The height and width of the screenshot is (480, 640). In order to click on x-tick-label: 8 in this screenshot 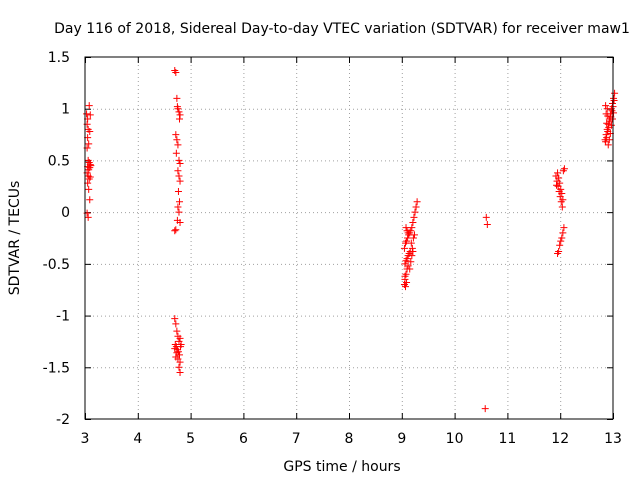, I will do `click(349, 439)`.